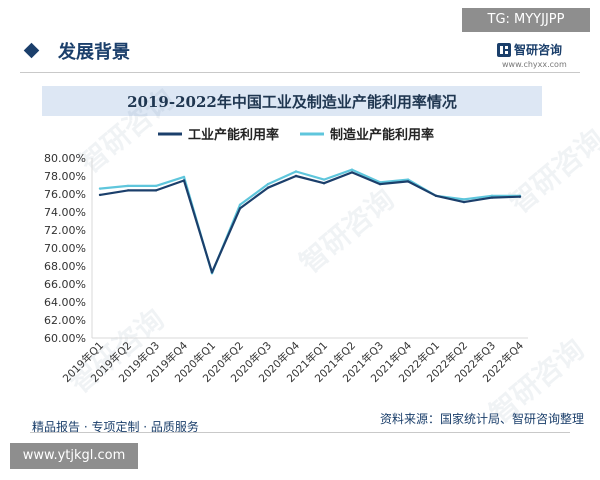  I want to click on brand-url: www.chyxx.com, so click(534, 64).